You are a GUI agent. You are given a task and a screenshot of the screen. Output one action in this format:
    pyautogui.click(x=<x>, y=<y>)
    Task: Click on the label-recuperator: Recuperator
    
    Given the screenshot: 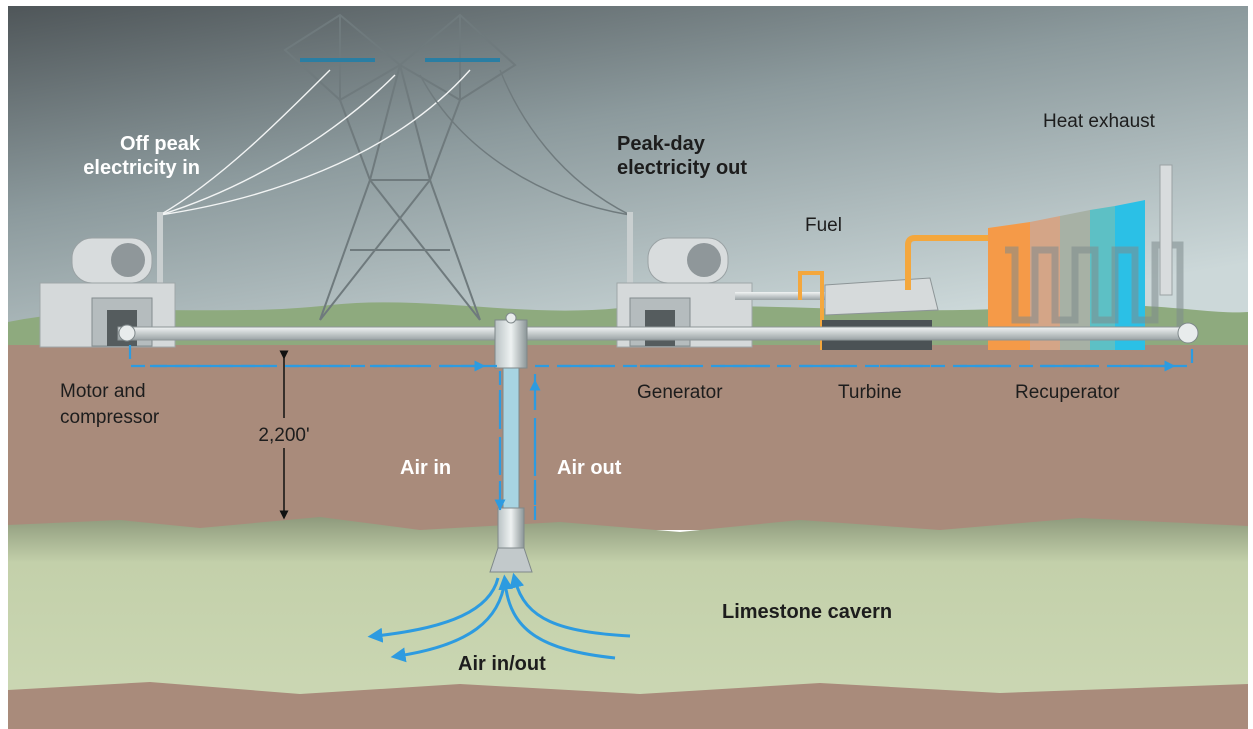 What is the action you would take?
    pyautogui.click(x=1067, y=392)
    